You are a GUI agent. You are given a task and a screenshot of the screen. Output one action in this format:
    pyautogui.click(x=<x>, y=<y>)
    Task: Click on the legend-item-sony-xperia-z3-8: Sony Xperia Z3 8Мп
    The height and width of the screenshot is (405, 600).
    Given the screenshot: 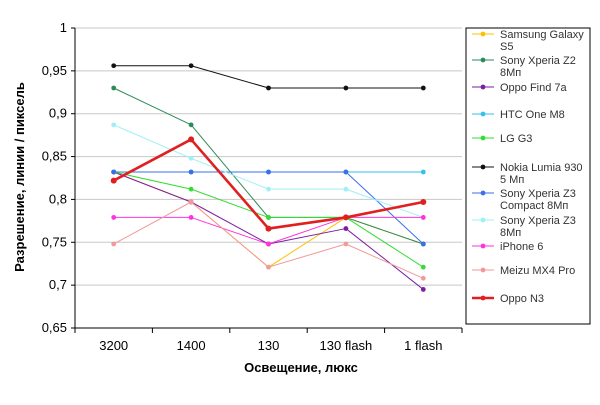 What is the action you would take?
    pyautogui.click(x=525, y=227)
    